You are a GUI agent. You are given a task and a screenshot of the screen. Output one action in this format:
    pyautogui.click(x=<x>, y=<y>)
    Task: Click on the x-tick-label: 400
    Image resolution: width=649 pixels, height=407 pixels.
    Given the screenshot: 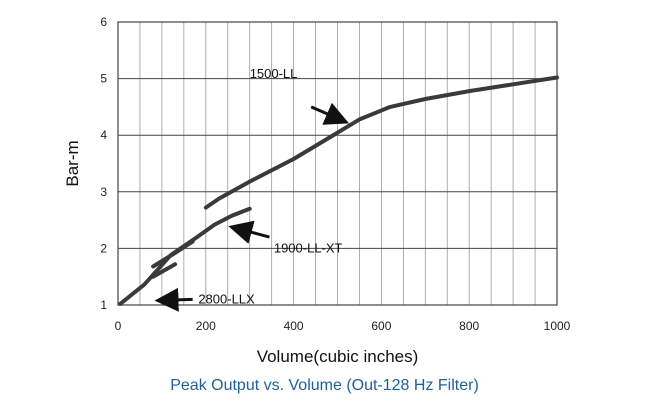 What is the action you would take?
    pyautogui.click(x=294, y=326)
    